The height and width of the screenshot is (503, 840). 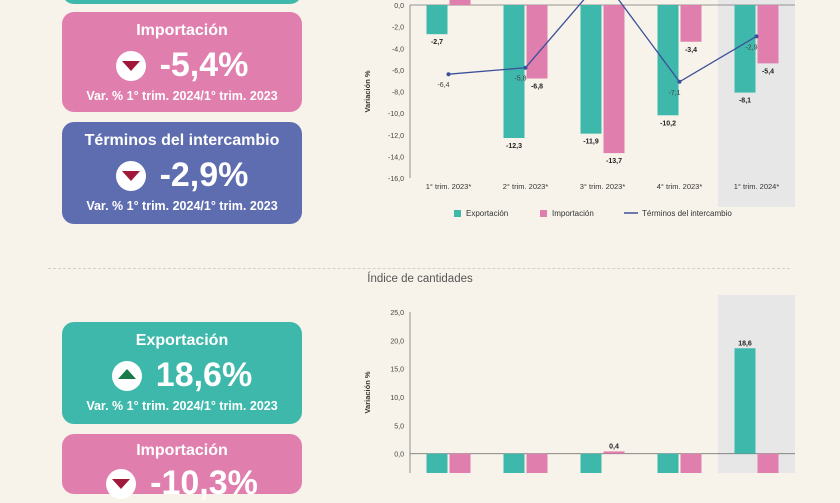 I want to click on y-tick-label: -12,0, so click(x=396, y=136).